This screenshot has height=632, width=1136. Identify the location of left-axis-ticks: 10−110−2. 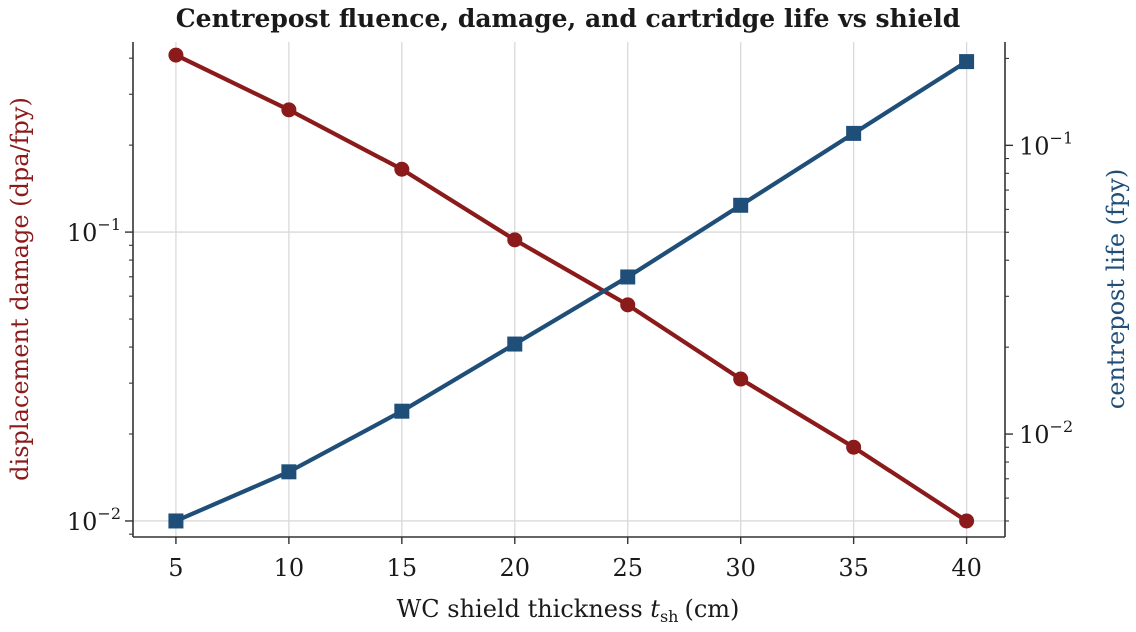
(100, 296).